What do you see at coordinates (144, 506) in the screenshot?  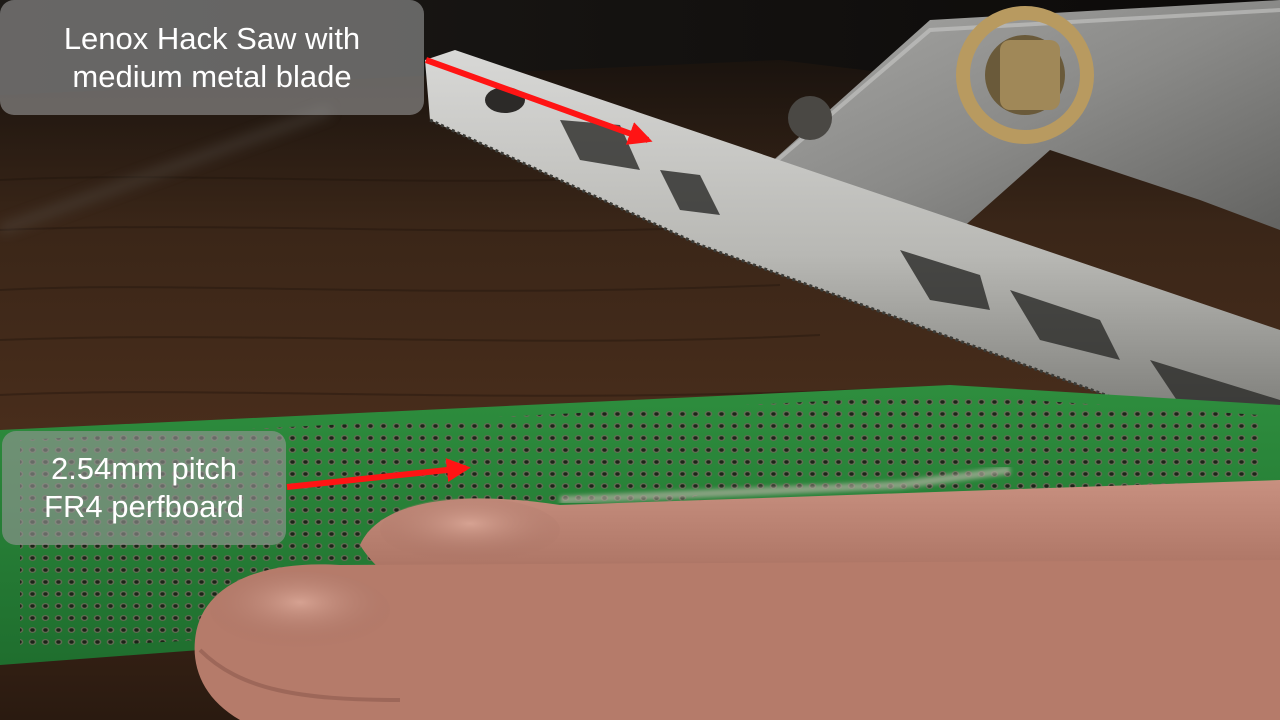 I see `perfboard-callout-line2: FR4 perfboard` at bounding box center [144, 506].